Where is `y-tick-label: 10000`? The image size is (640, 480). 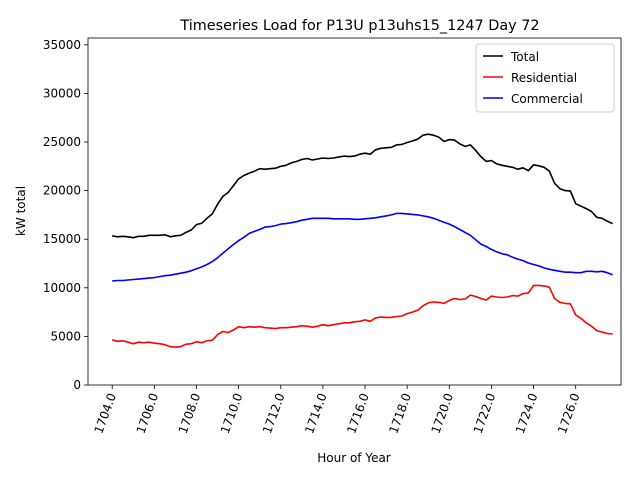 y-tick-label: 10000 is located at coordinates (62, 288).